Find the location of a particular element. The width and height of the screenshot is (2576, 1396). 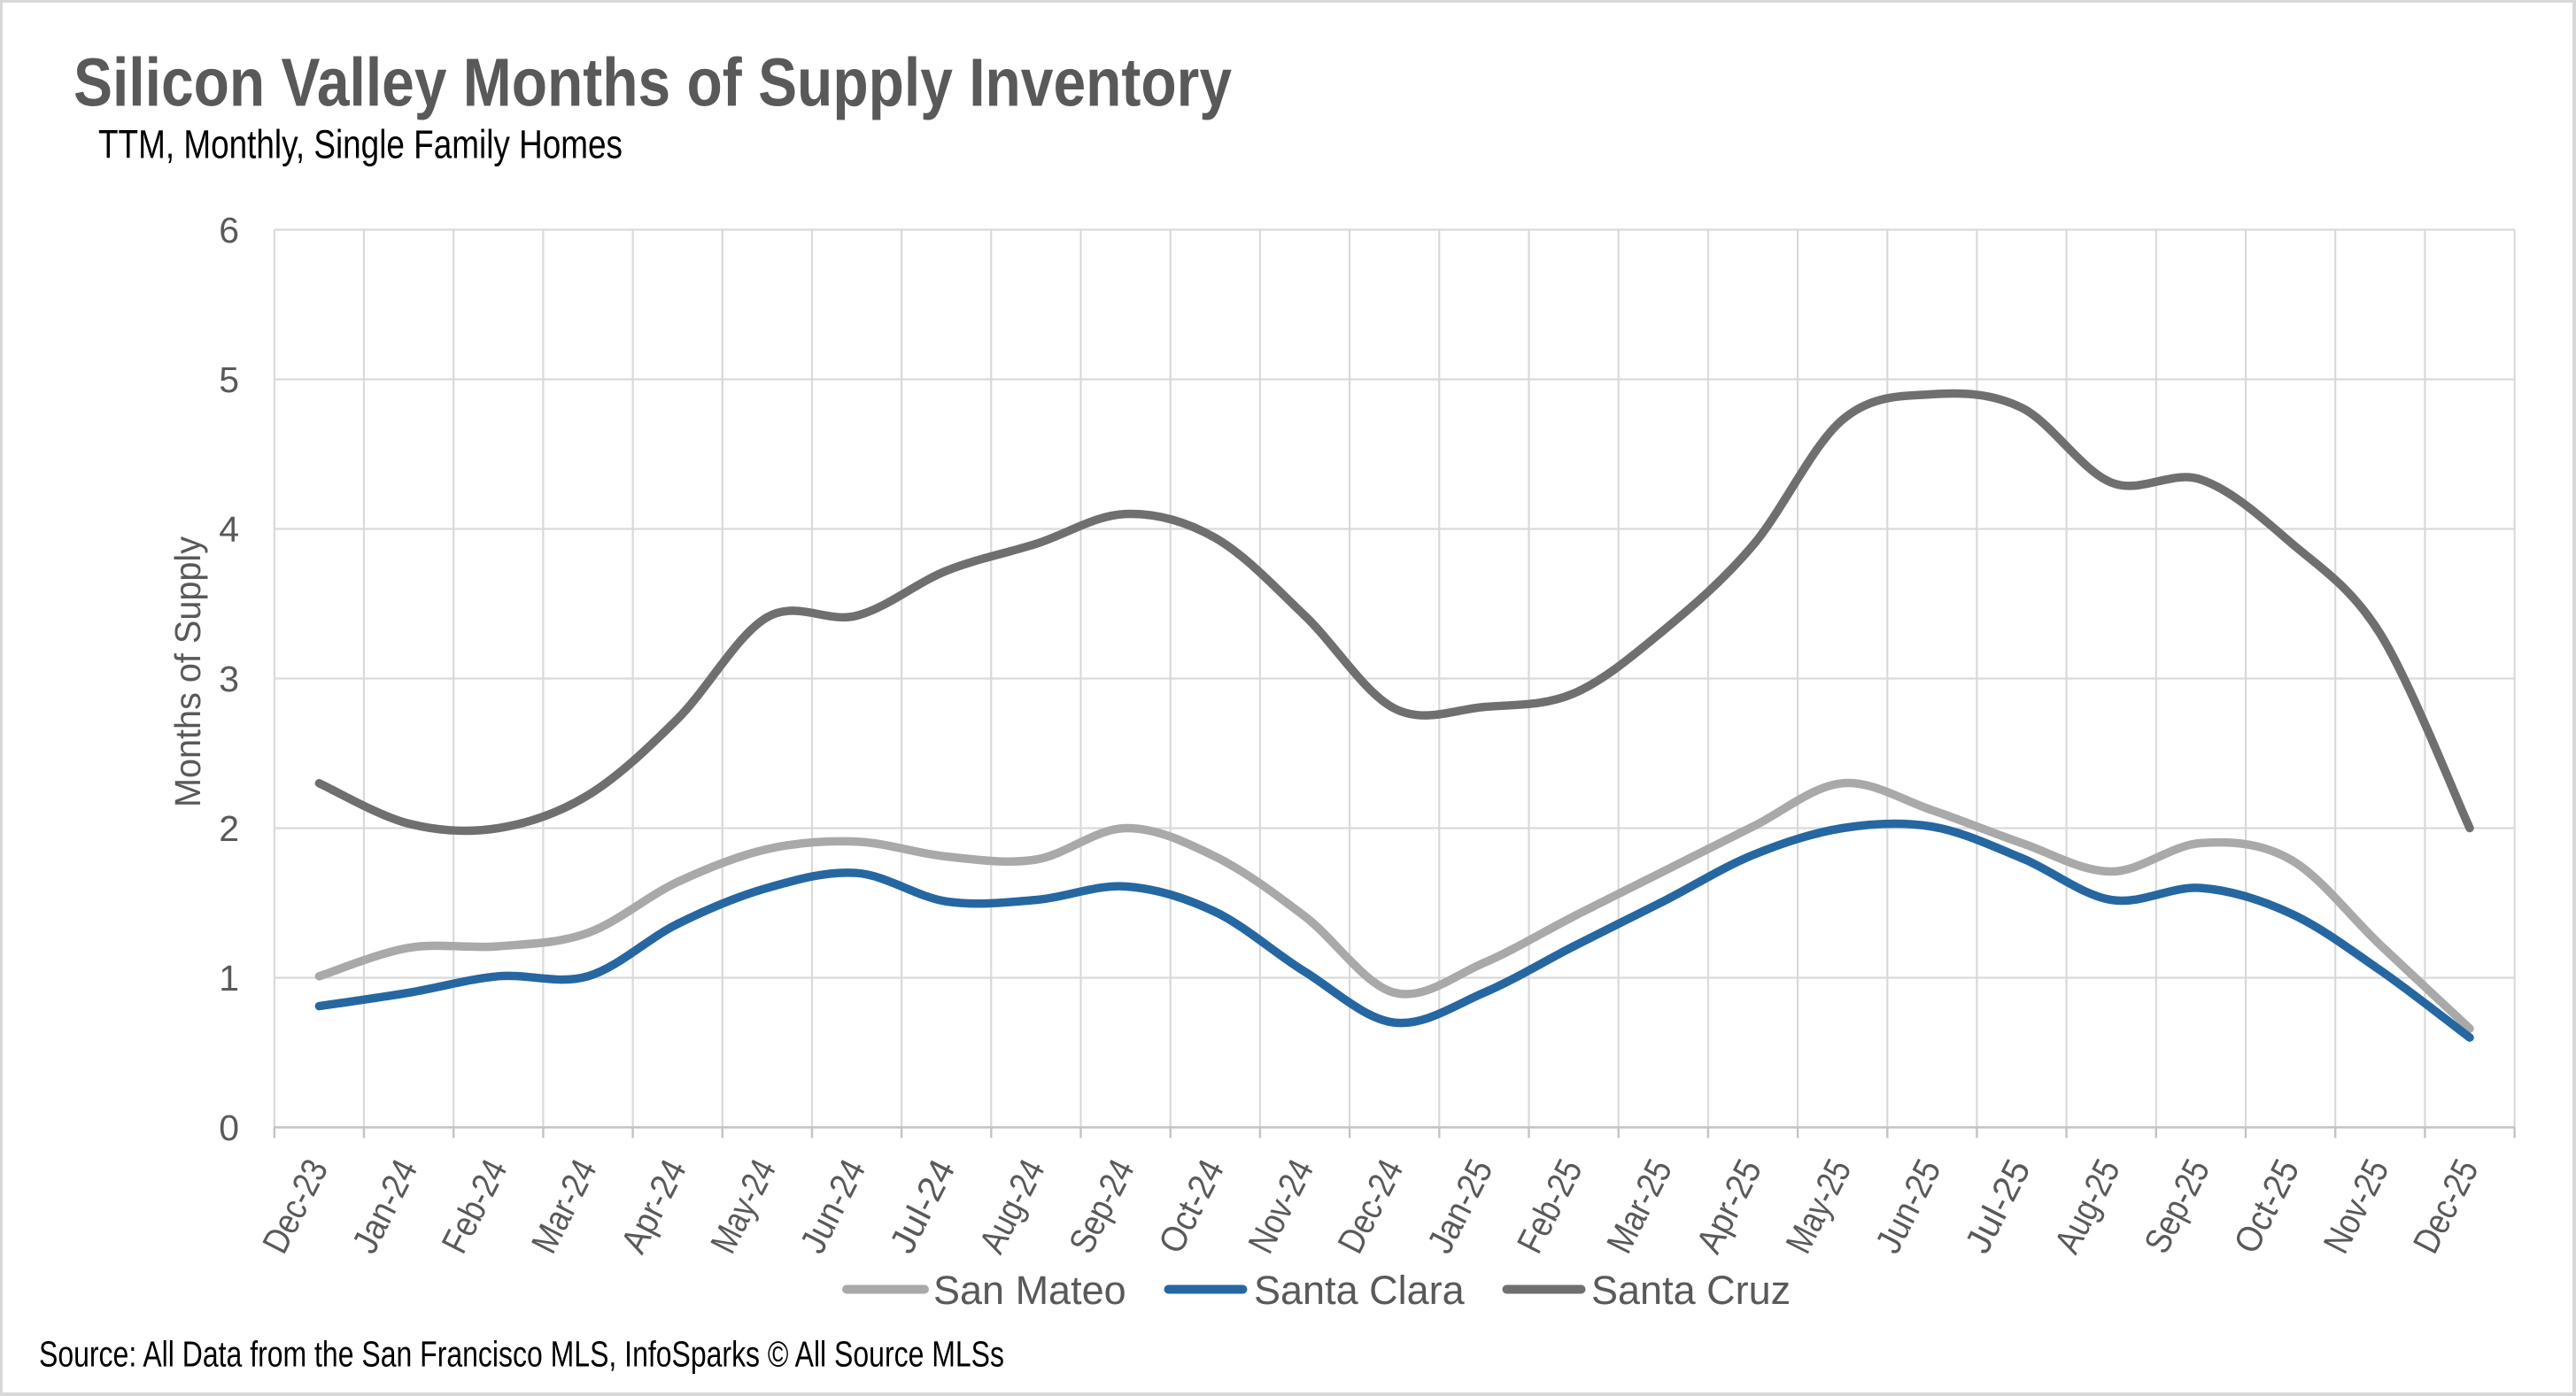

svg-text: 2 is located at coordinates (229, 829).